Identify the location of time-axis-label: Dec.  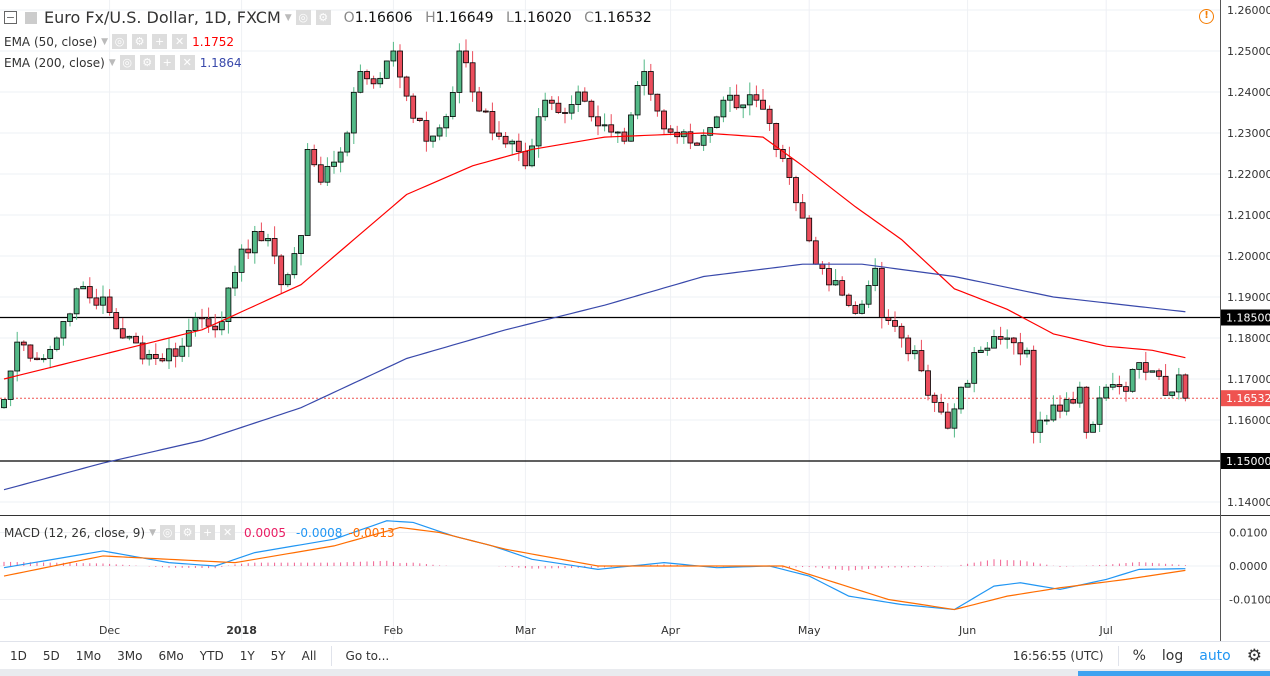
(109, 630).